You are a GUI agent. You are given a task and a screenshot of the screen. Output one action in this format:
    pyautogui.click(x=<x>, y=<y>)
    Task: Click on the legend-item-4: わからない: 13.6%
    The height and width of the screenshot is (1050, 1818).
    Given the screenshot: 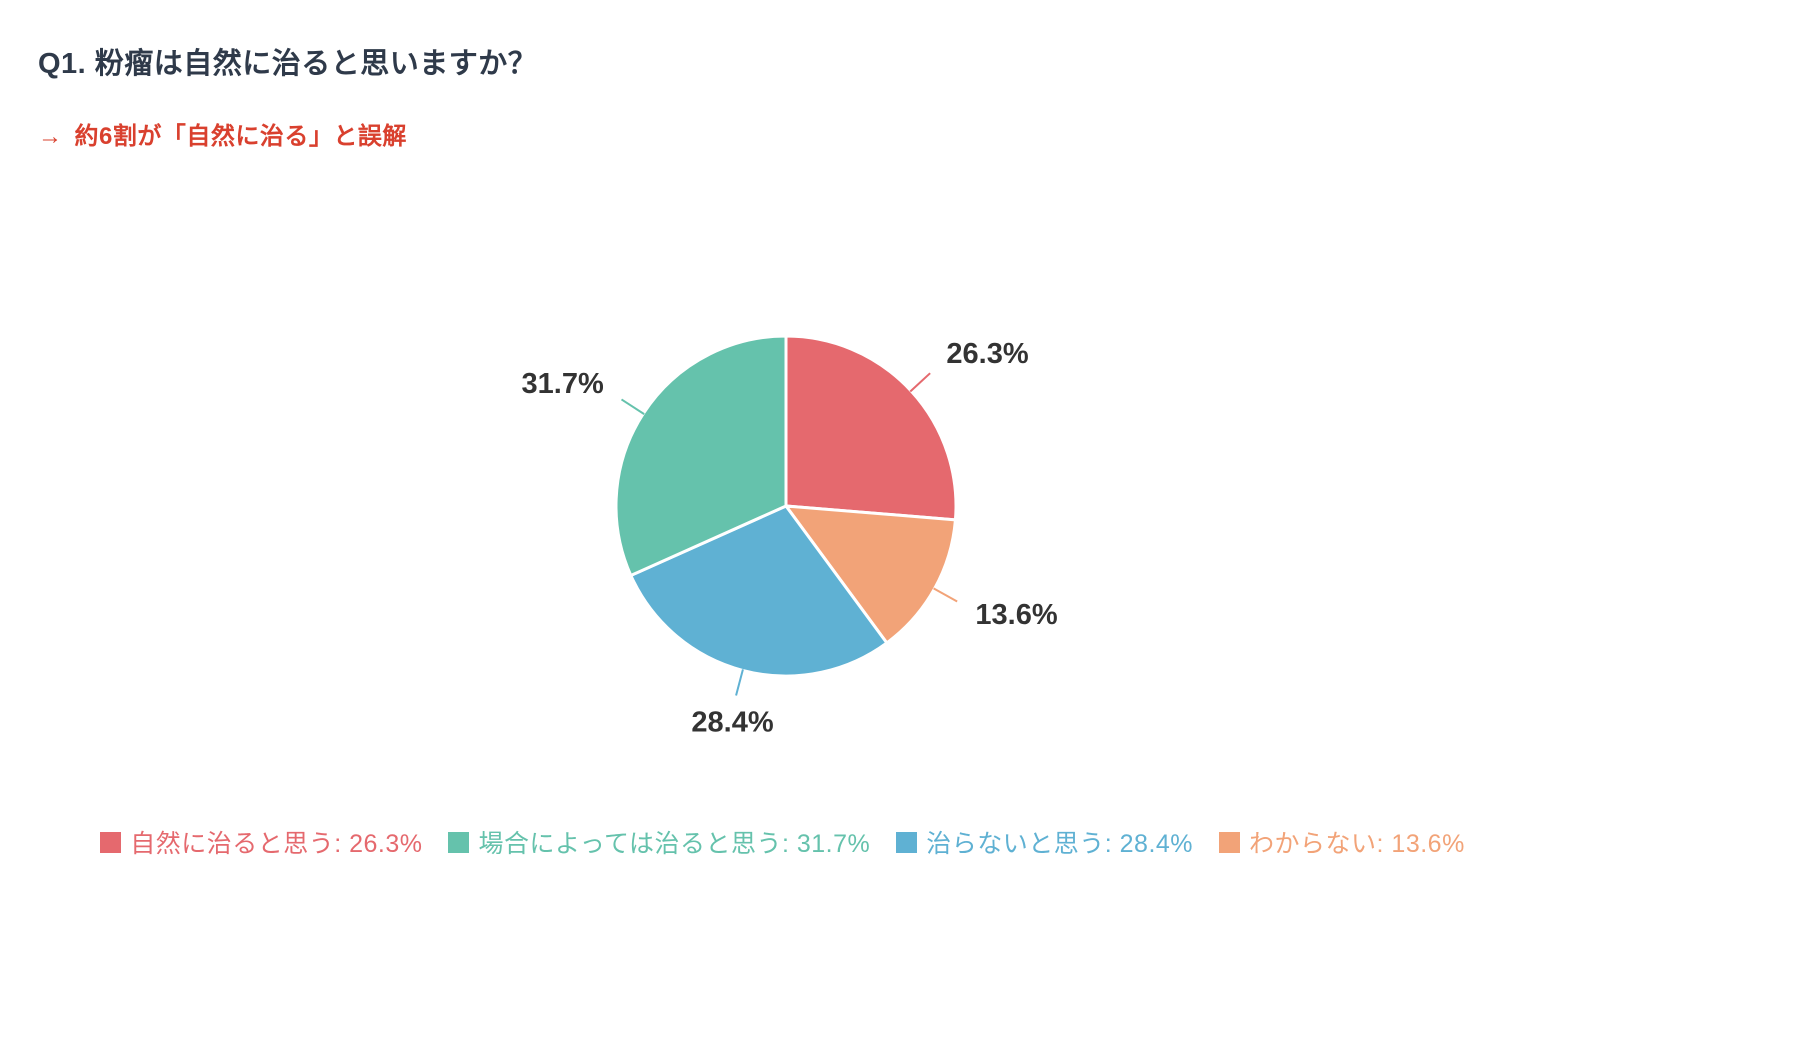 What is the action you would take?
    pyautogui.click(x=1342, y=842)
    